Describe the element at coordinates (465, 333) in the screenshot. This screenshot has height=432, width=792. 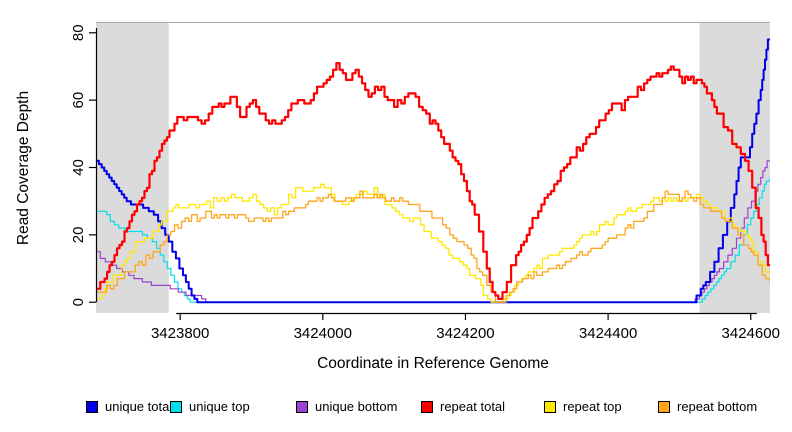
I see `x-tick-label: 3424200` at that location.